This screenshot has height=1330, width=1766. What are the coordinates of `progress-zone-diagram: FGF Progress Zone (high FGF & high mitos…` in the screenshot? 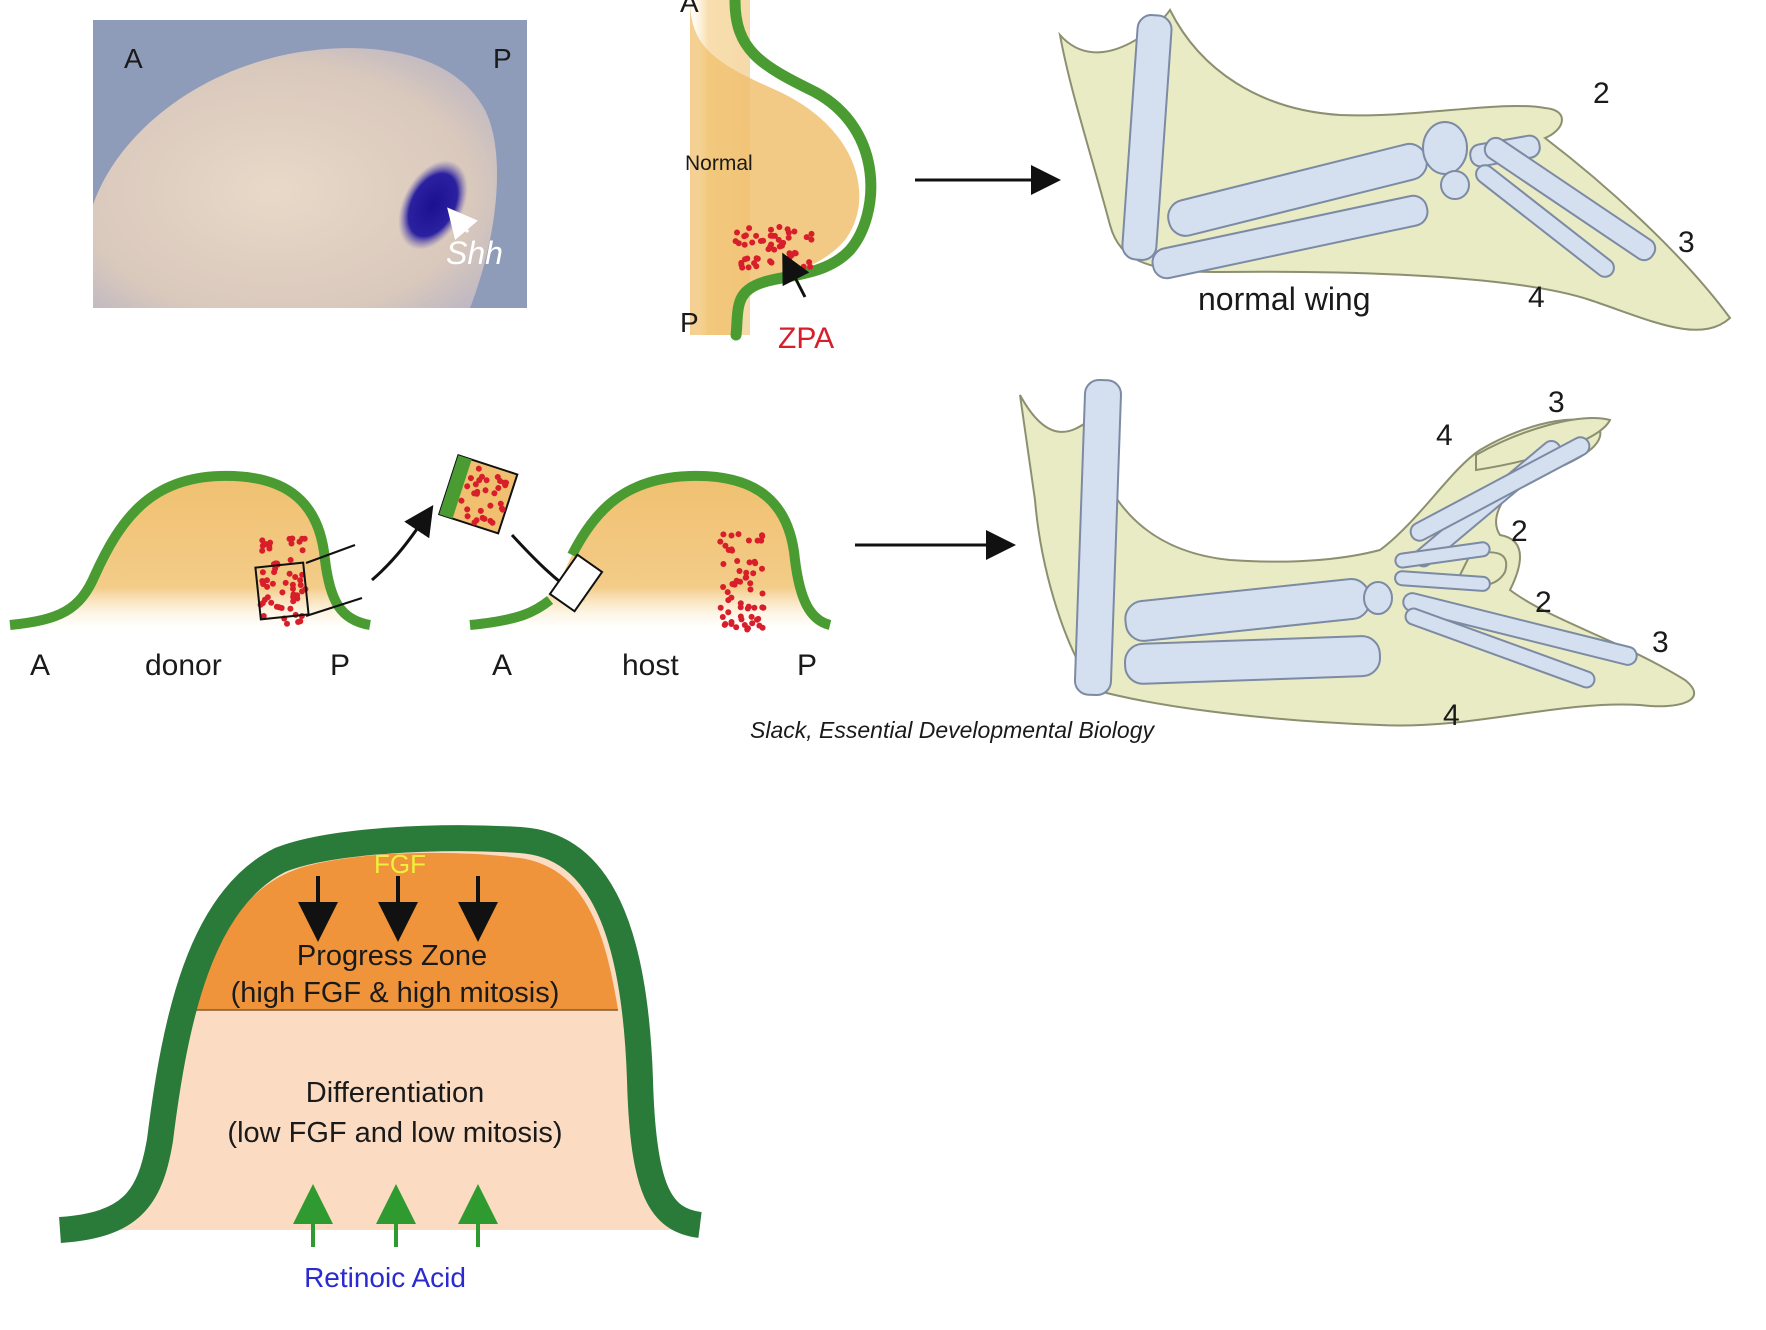 It's located at (380, 1059).